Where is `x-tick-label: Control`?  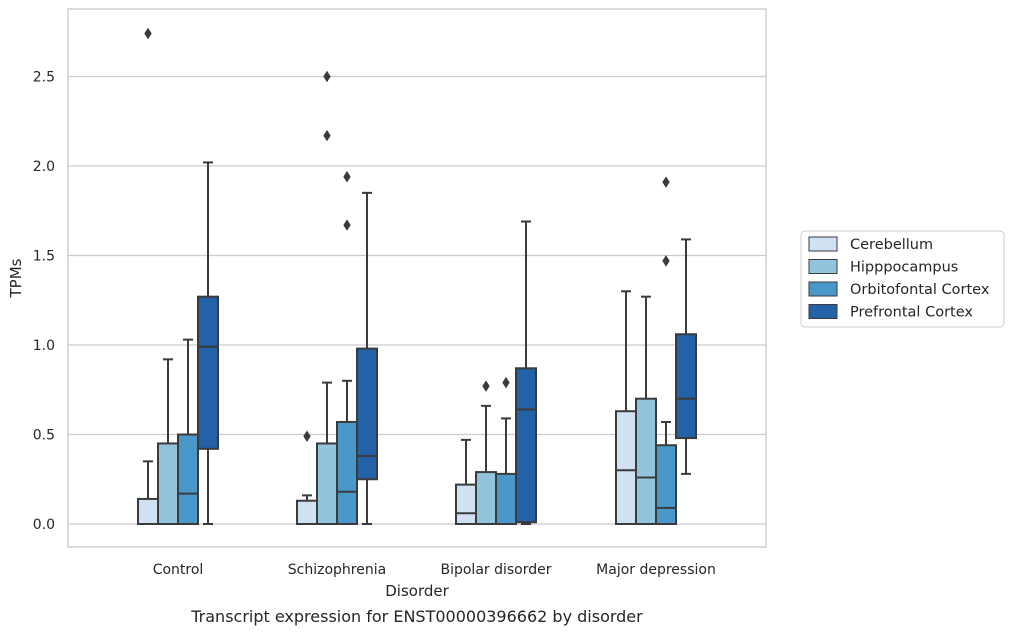 x-tick-label: Control is located at coordinates (178, 570).